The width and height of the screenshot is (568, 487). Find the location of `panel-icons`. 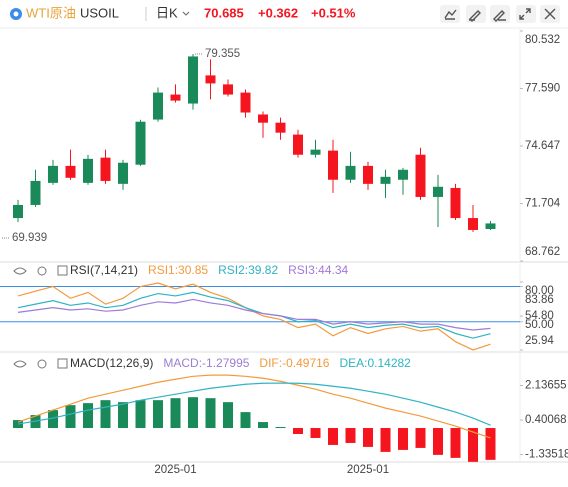

panel-icons is located at coordinates (40, 317).